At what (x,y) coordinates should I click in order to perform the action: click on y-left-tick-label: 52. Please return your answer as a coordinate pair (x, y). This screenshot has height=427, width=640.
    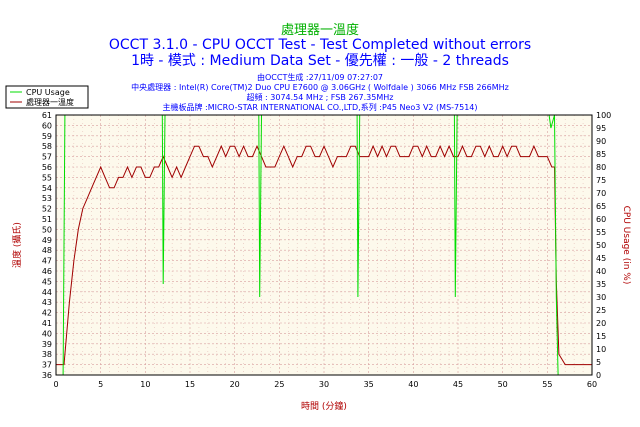
    Looking at the image, I should click on (47, 209).